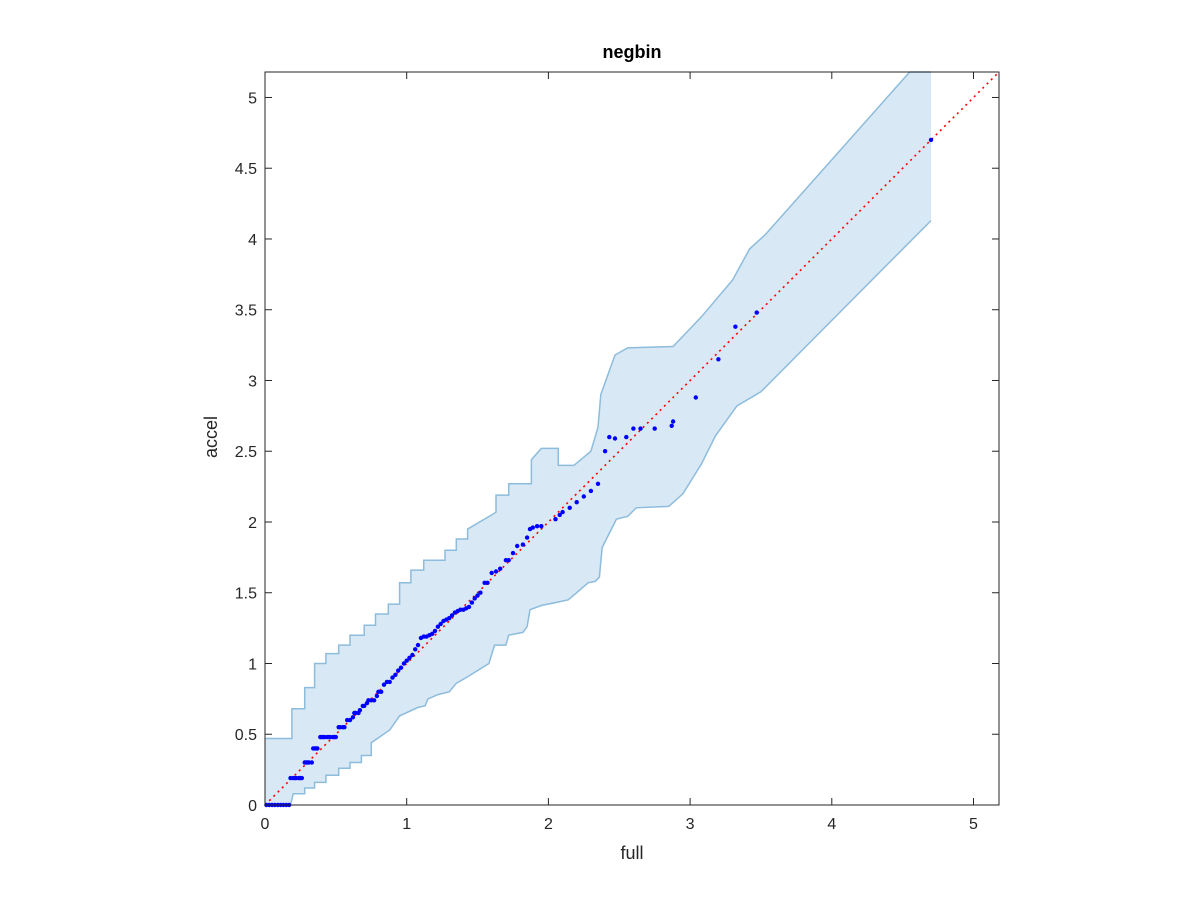 Image resolution: width=1200 pixels, height=900 pixels. I want to click on x-tick-label: 0, so click(265, 824).